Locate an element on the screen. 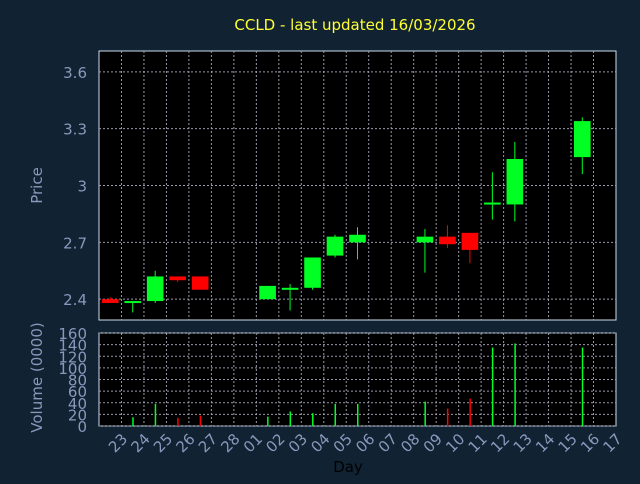 Image resolution: width=640 pixels, height=484 pixels. volume-tick-label: 0 is located at coordinates (82, 427).